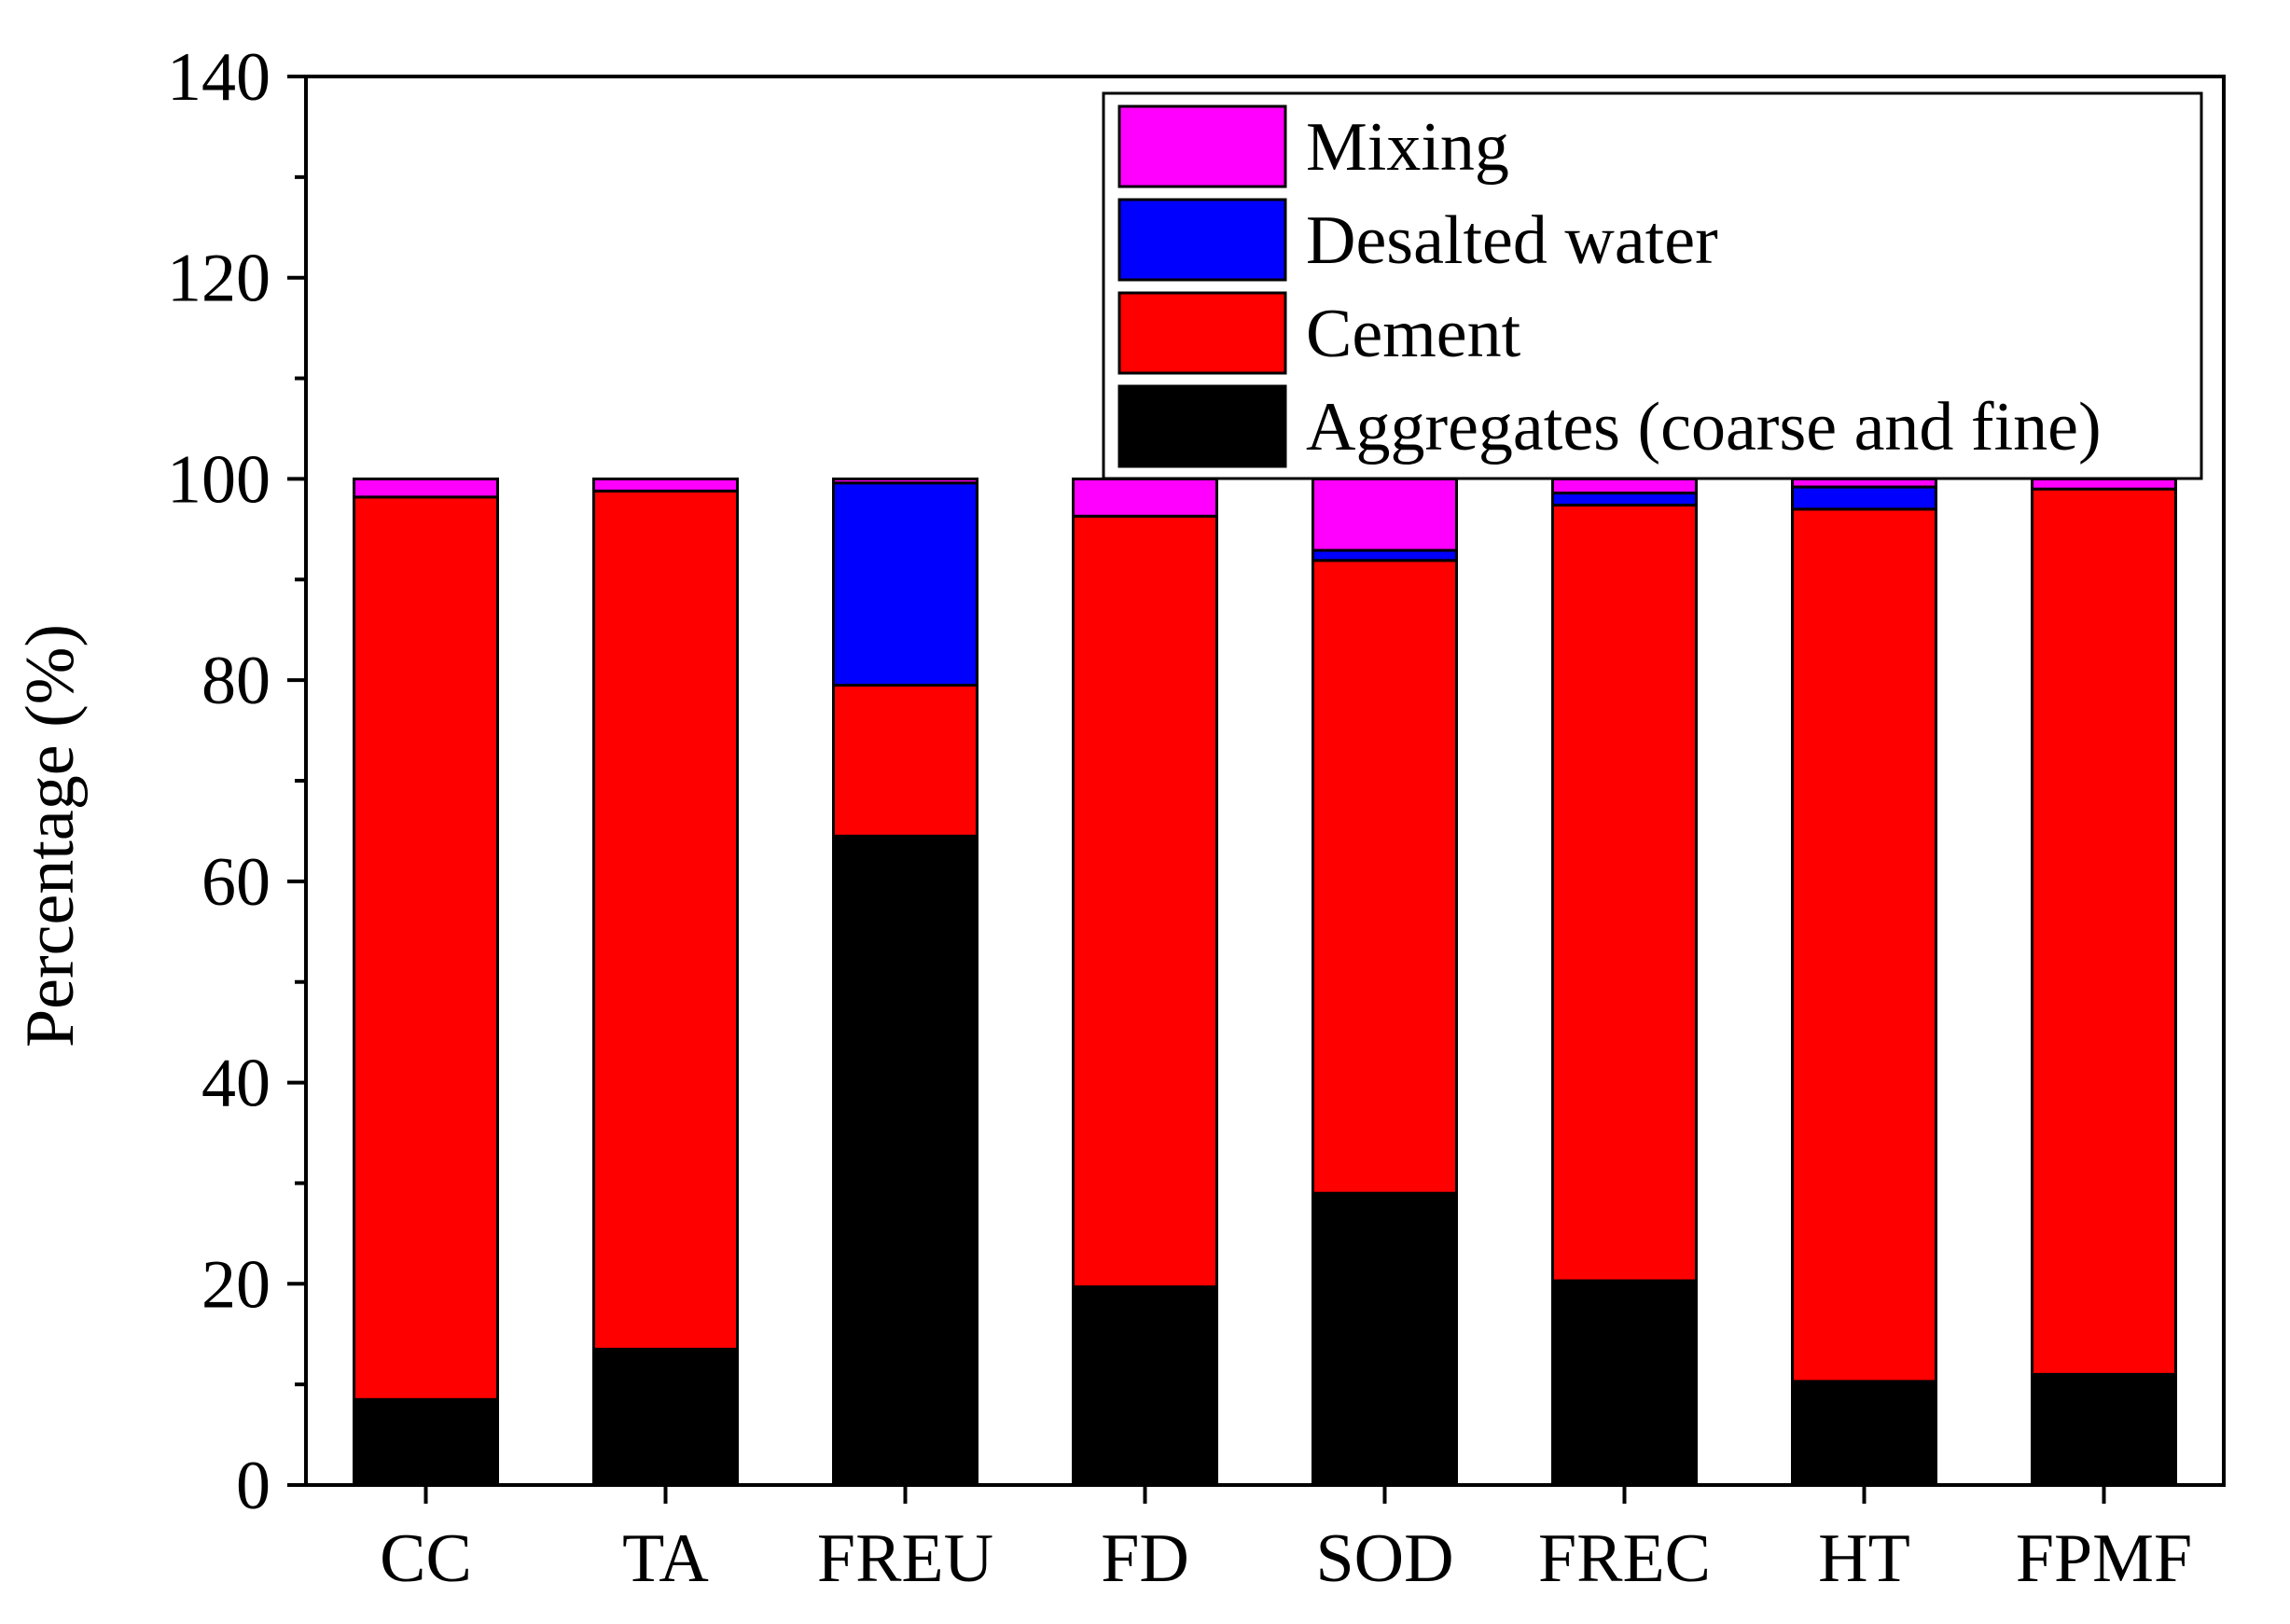 This screenshot has width=2290, height=1624. What do you see at coordinates (1864, 945) in the screenshot?
I see `bar-ht-cement` at bounding box center [1864, 945].